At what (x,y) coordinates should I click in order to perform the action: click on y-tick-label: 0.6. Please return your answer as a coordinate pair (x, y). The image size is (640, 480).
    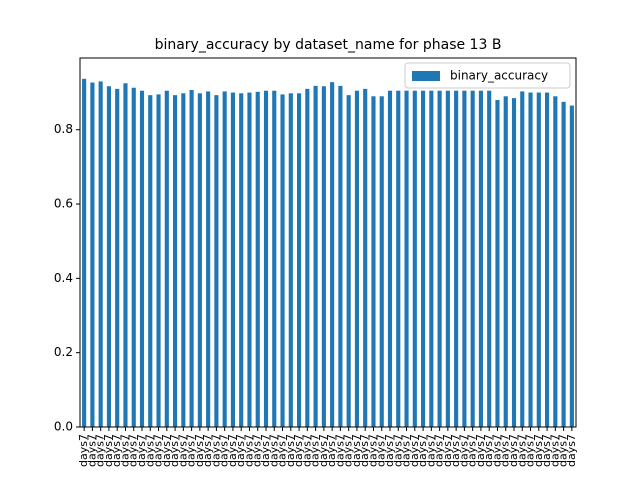
    Looking at the image, I should click on (63, 204).